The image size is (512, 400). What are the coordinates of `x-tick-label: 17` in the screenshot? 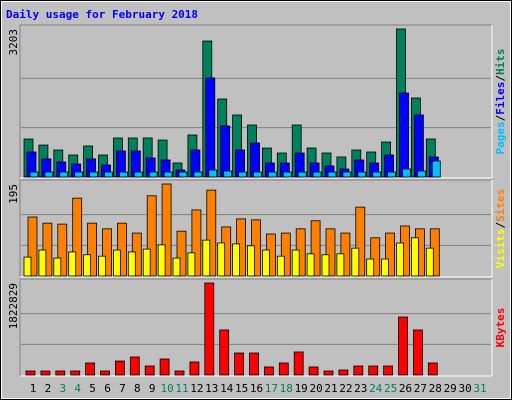 It's located at (271, 388).